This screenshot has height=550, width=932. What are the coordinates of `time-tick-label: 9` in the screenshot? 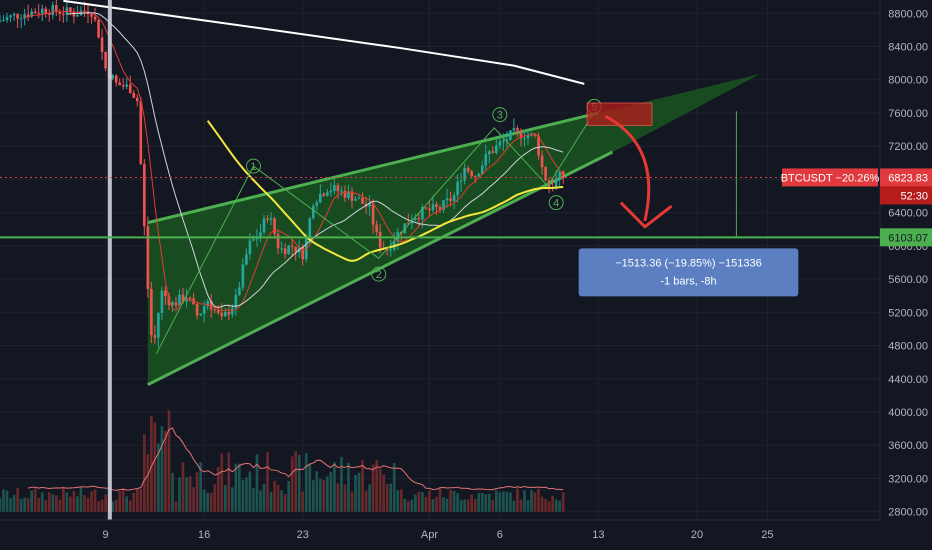 It's located at (106, 535).